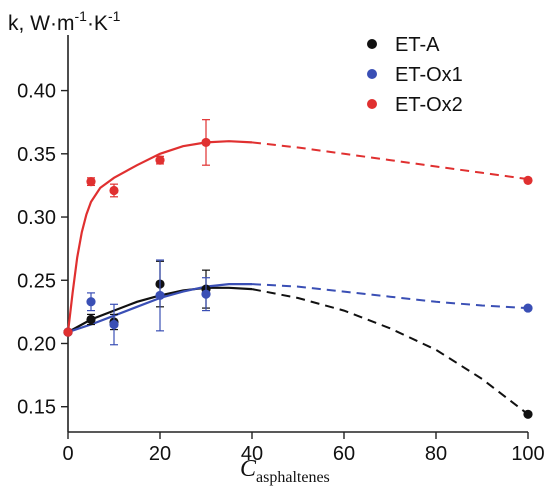 The height and width of the screenshot is (490, 550). What do you see at coordinates (390, 296) in the screenshot?
I see `fit-dashed-et-ox1` at bounding box center [390, 296].